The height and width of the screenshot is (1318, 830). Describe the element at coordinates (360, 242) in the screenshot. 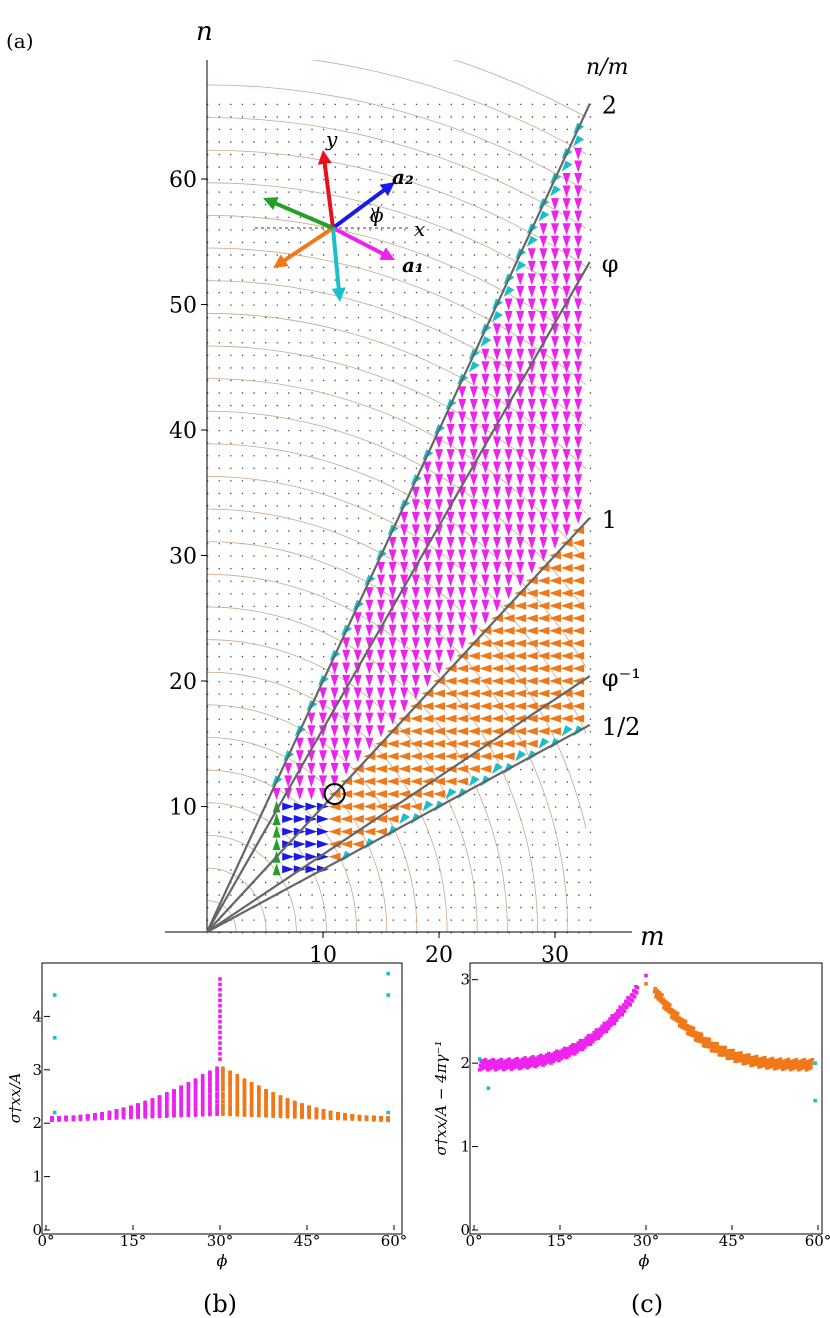

I see `a1-arrow` at that location.